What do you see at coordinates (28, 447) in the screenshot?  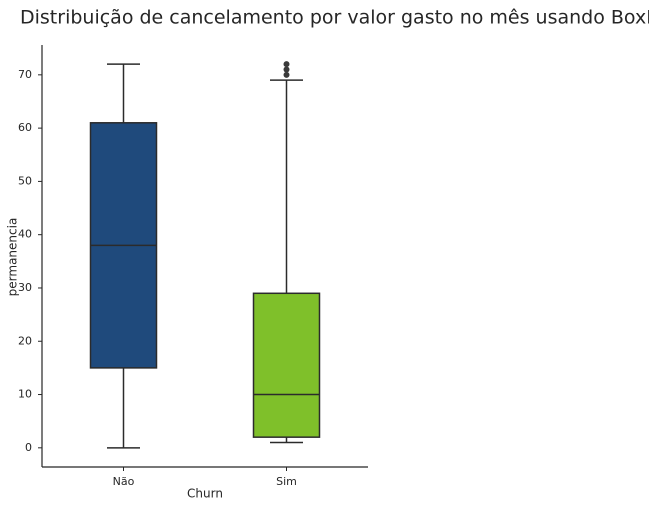 I see `y-tick-label: 0` at bounding box center [28, 447].